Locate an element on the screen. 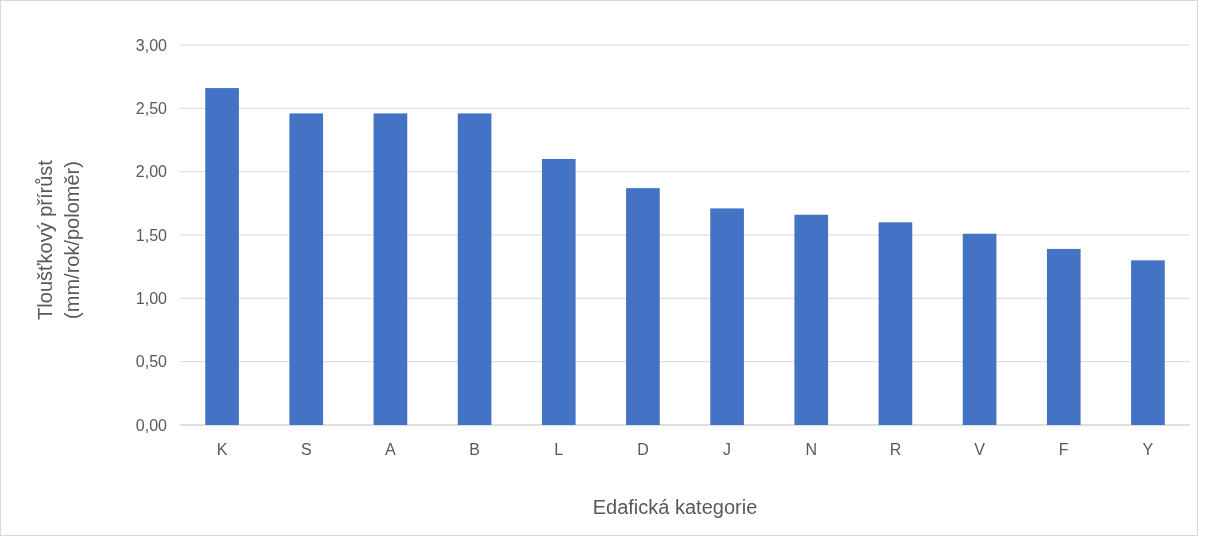  y-tick-label: 0,00 is located at coordinates (151, 425).